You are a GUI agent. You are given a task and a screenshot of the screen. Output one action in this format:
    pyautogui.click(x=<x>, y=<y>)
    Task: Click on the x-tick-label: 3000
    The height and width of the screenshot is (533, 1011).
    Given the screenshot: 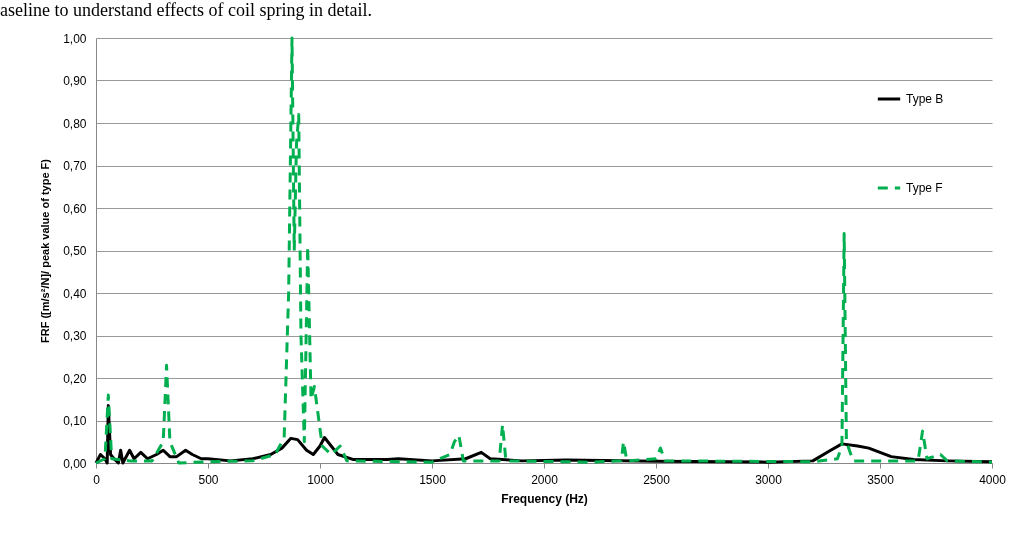 What is the action you would take?
    pyautogui.click(x=769, y=479)
    